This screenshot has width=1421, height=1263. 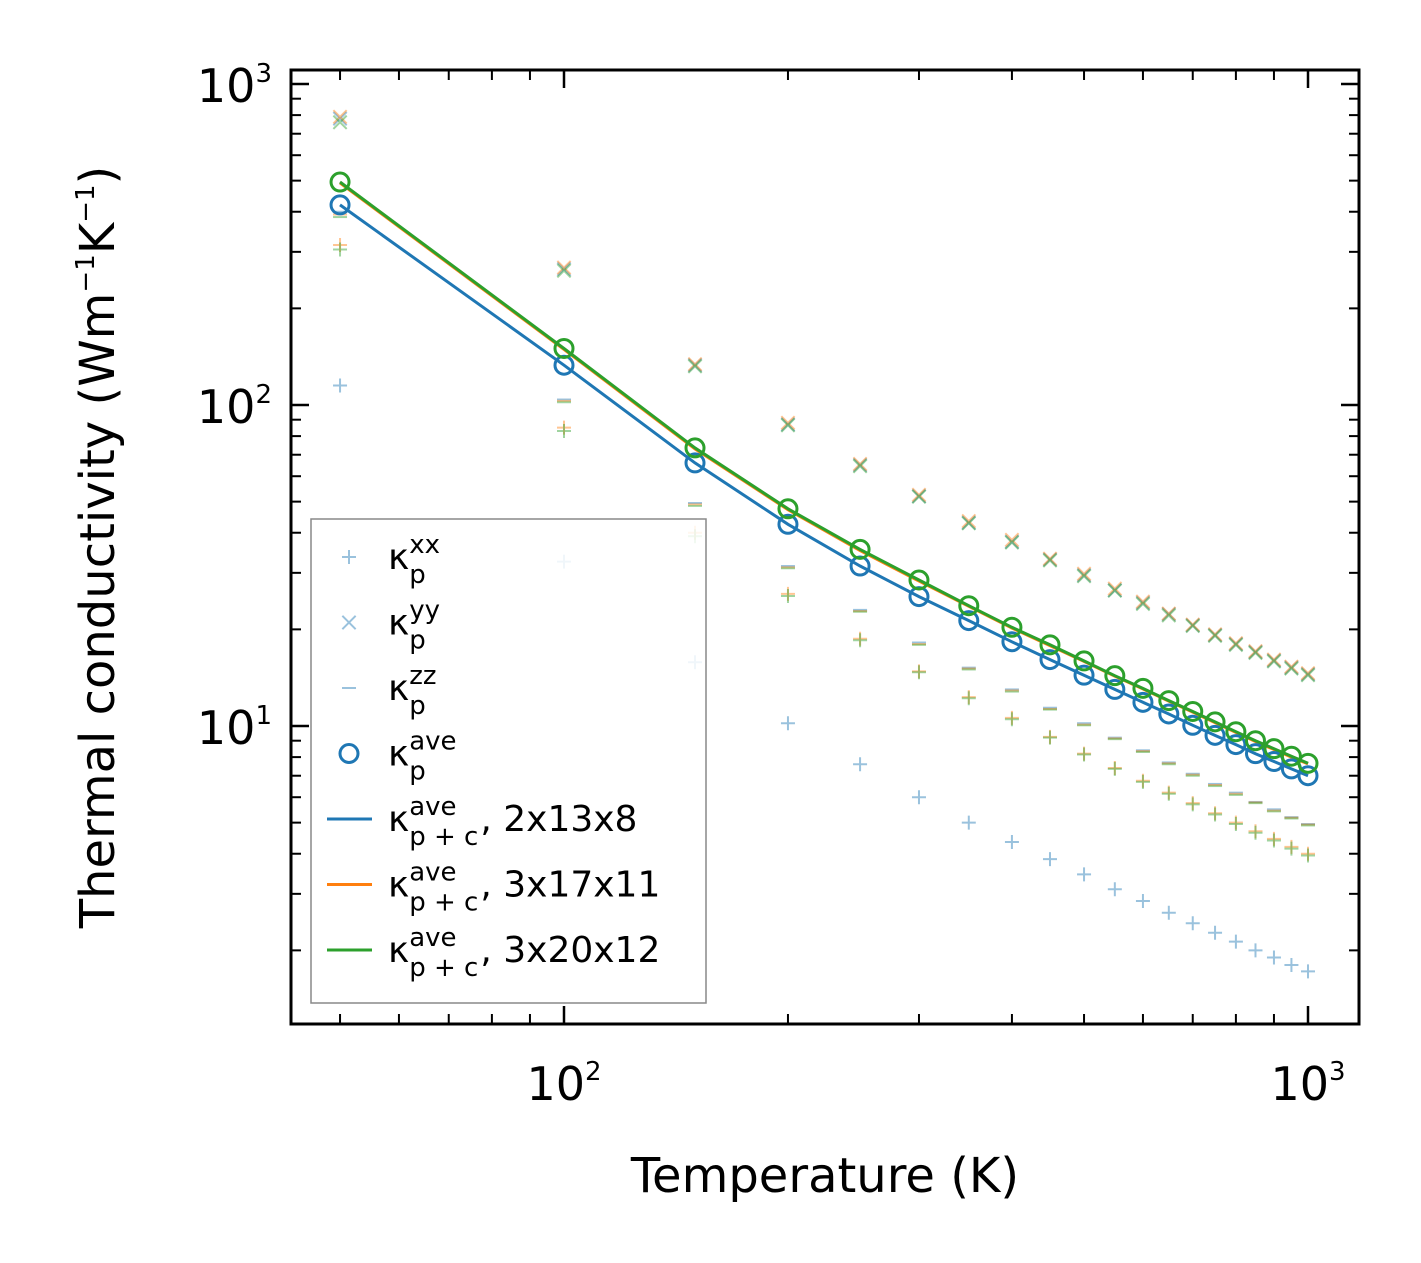 I want to click on legend-label: κave p + c, 3x20x12, so click(x=524, y=953).